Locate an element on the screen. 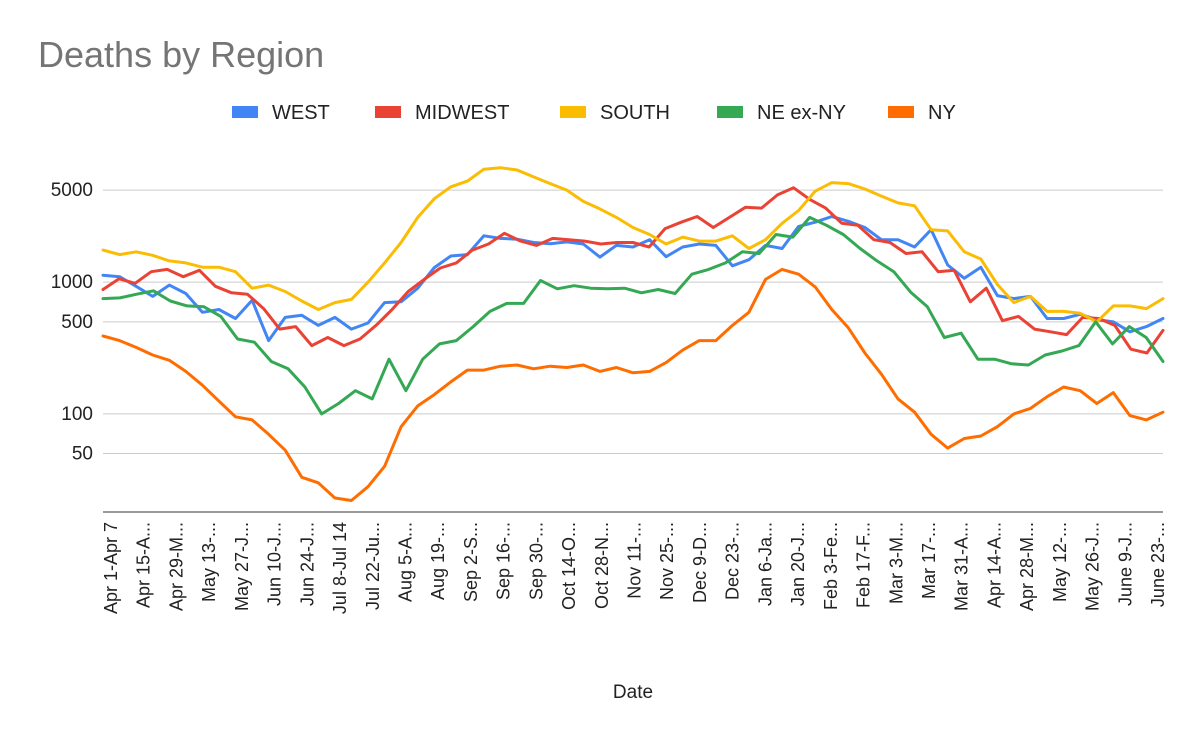  legend-label: SOUTH is located at coordinates (635, 113).